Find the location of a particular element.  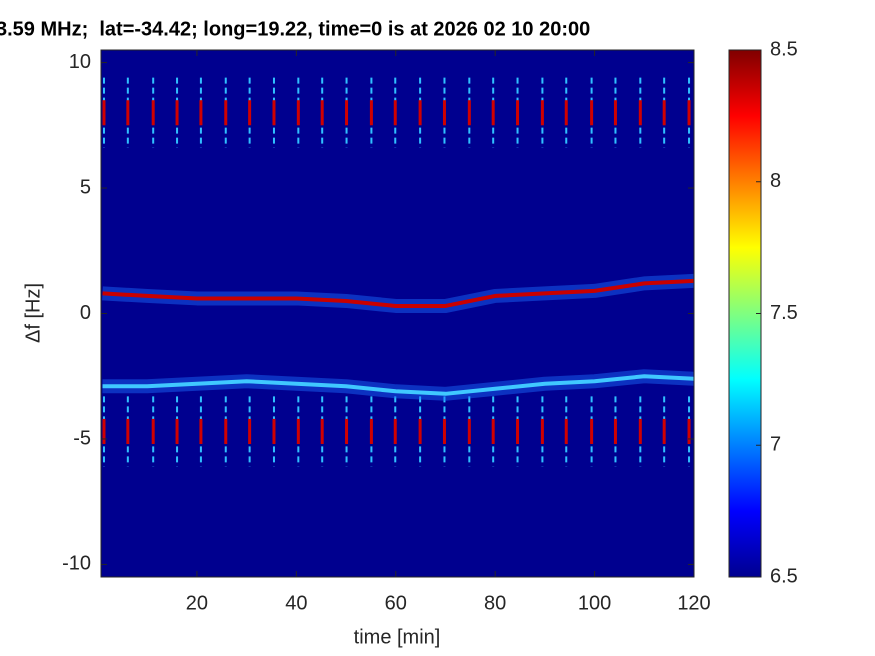

y-tick-label: 0 is located at coordinates (85, 313).